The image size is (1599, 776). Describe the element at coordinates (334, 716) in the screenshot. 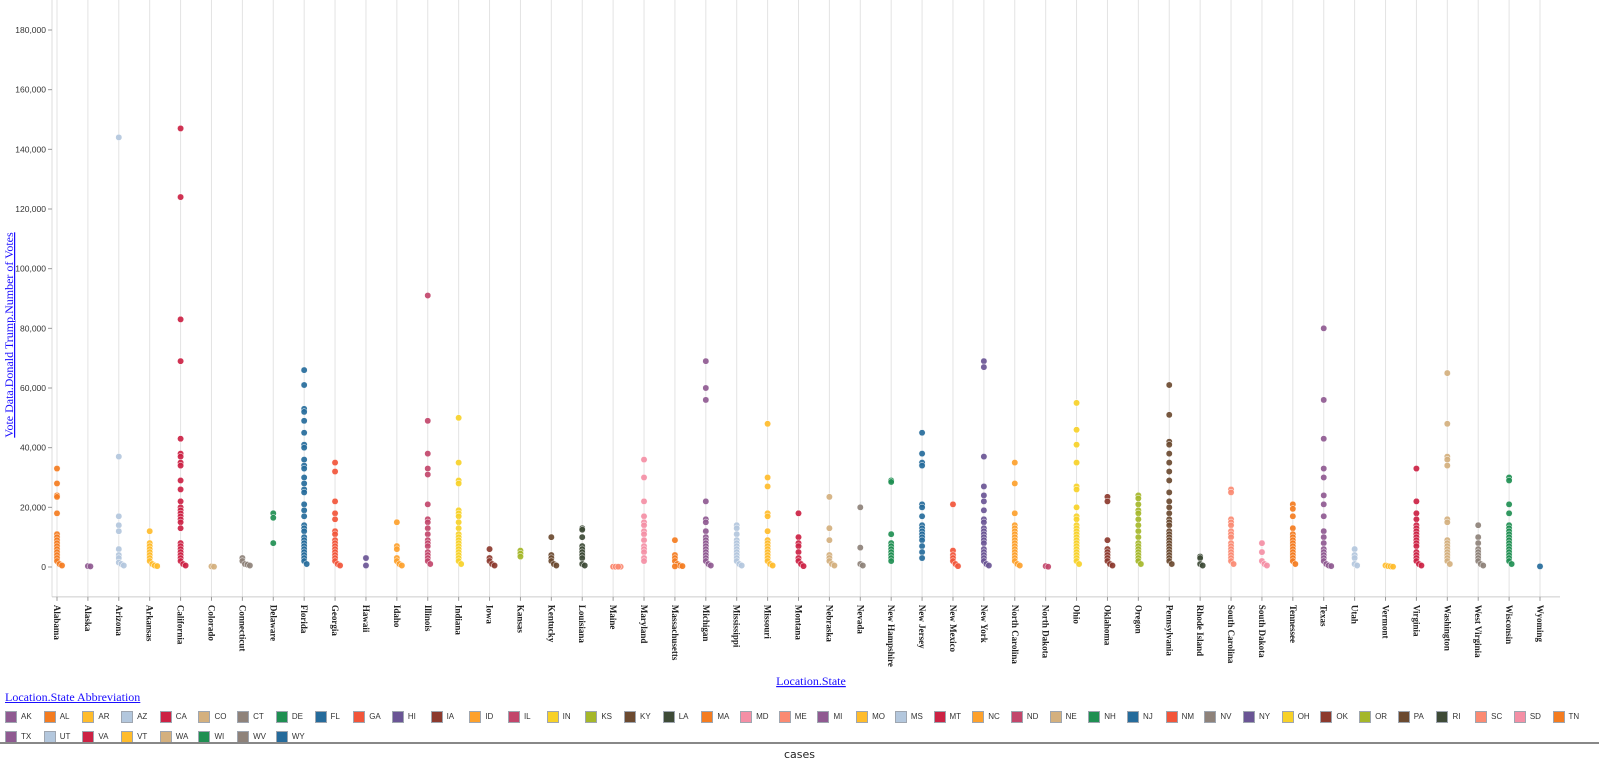

I see `legend-item-fl: FL` at that location.